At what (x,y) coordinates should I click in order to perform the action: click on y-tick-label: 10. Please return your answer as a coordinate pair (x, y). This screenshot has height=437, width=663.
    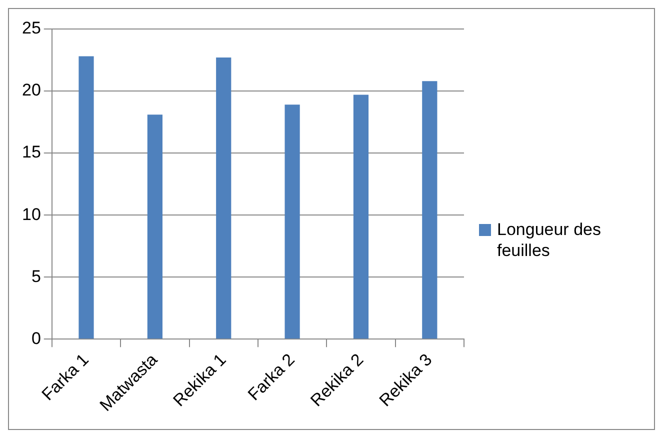
    Looking at the image, I should click on (31, 214).